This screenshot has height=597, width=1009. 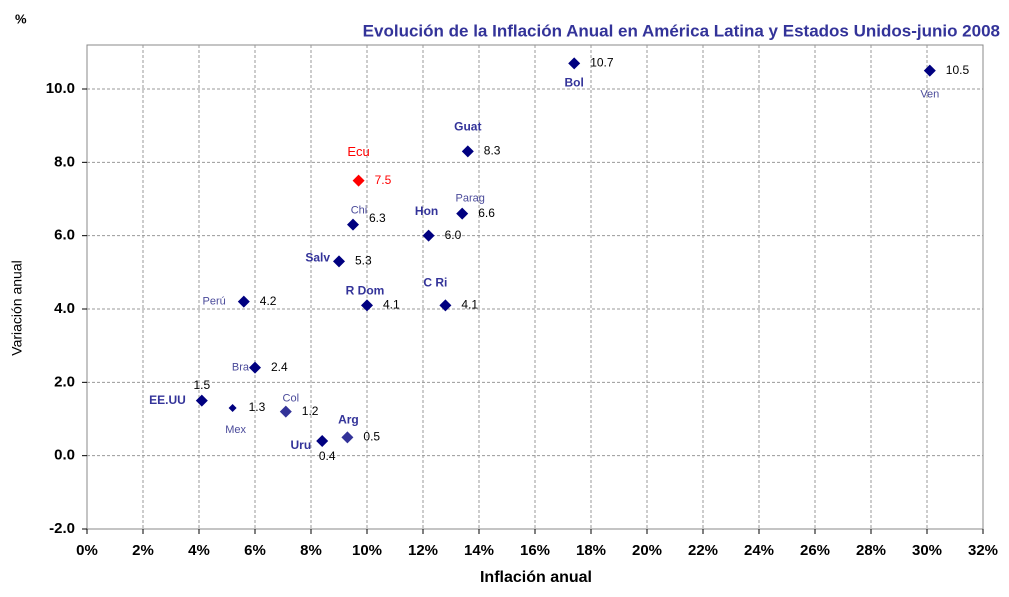 What do you see at coordinates (929, 95) in the screenshot?
I see `point-label: Ven` at bounding box center [929, 95].